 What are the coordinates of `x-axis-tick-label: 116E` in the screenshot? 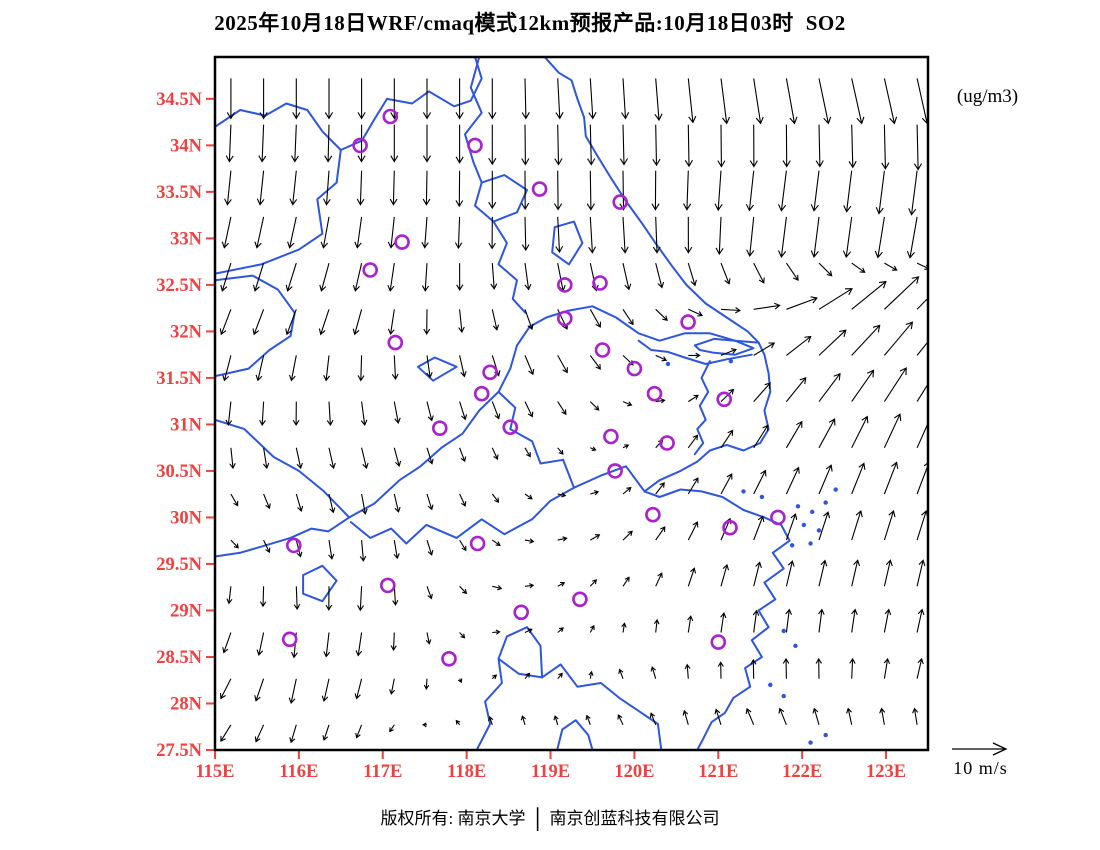 It's located at (298, 772).